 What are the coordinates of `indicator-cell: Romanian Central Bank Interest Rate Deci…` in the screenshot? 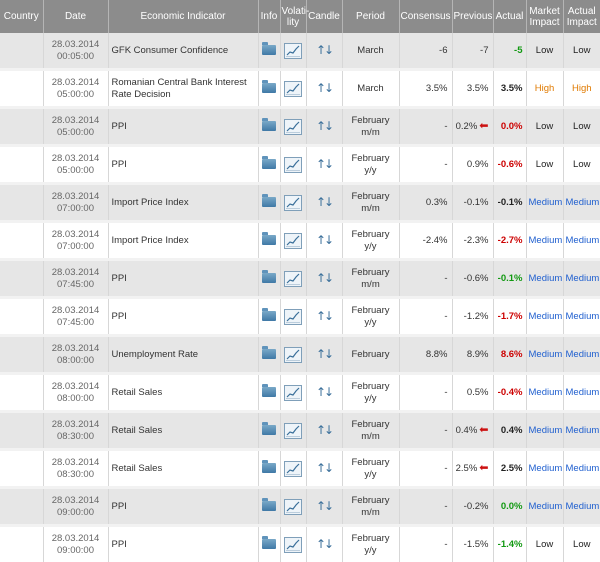 It's located at (183, 89).